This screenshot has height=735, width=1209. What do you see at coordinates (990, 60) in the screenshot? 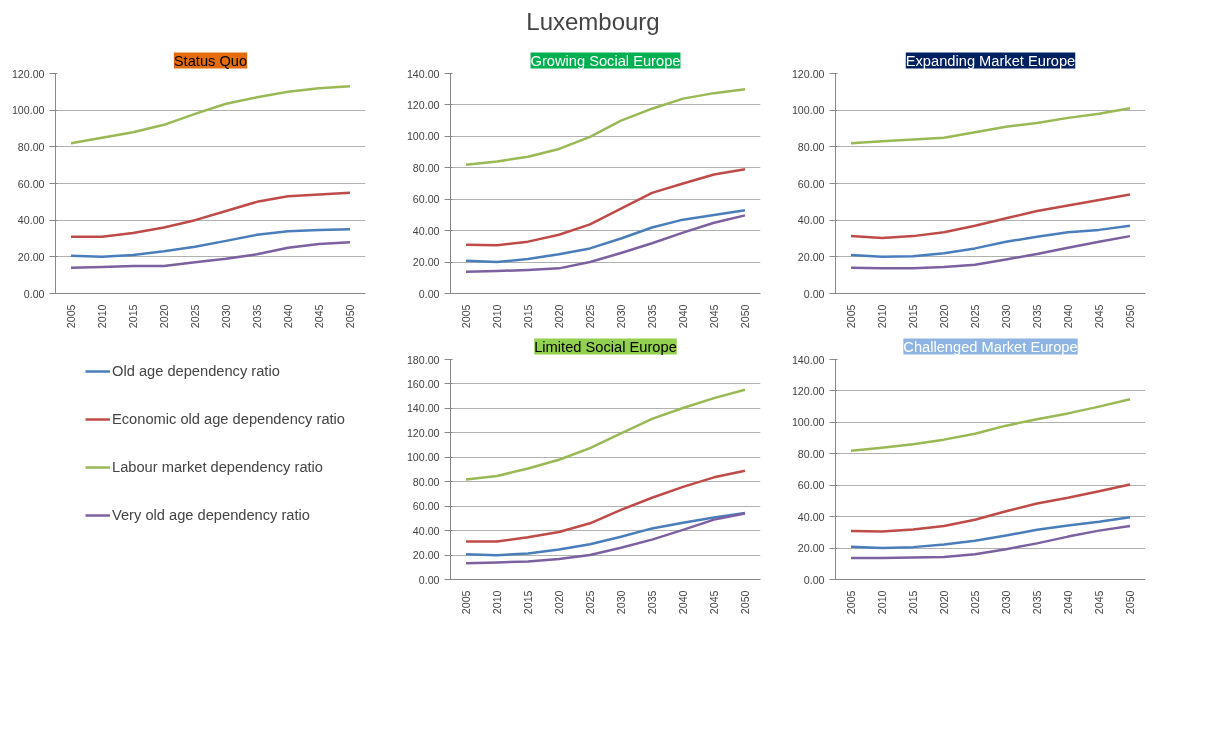
I see `chart-title: Expanding Market Europe` at bounding box center [990, 60].